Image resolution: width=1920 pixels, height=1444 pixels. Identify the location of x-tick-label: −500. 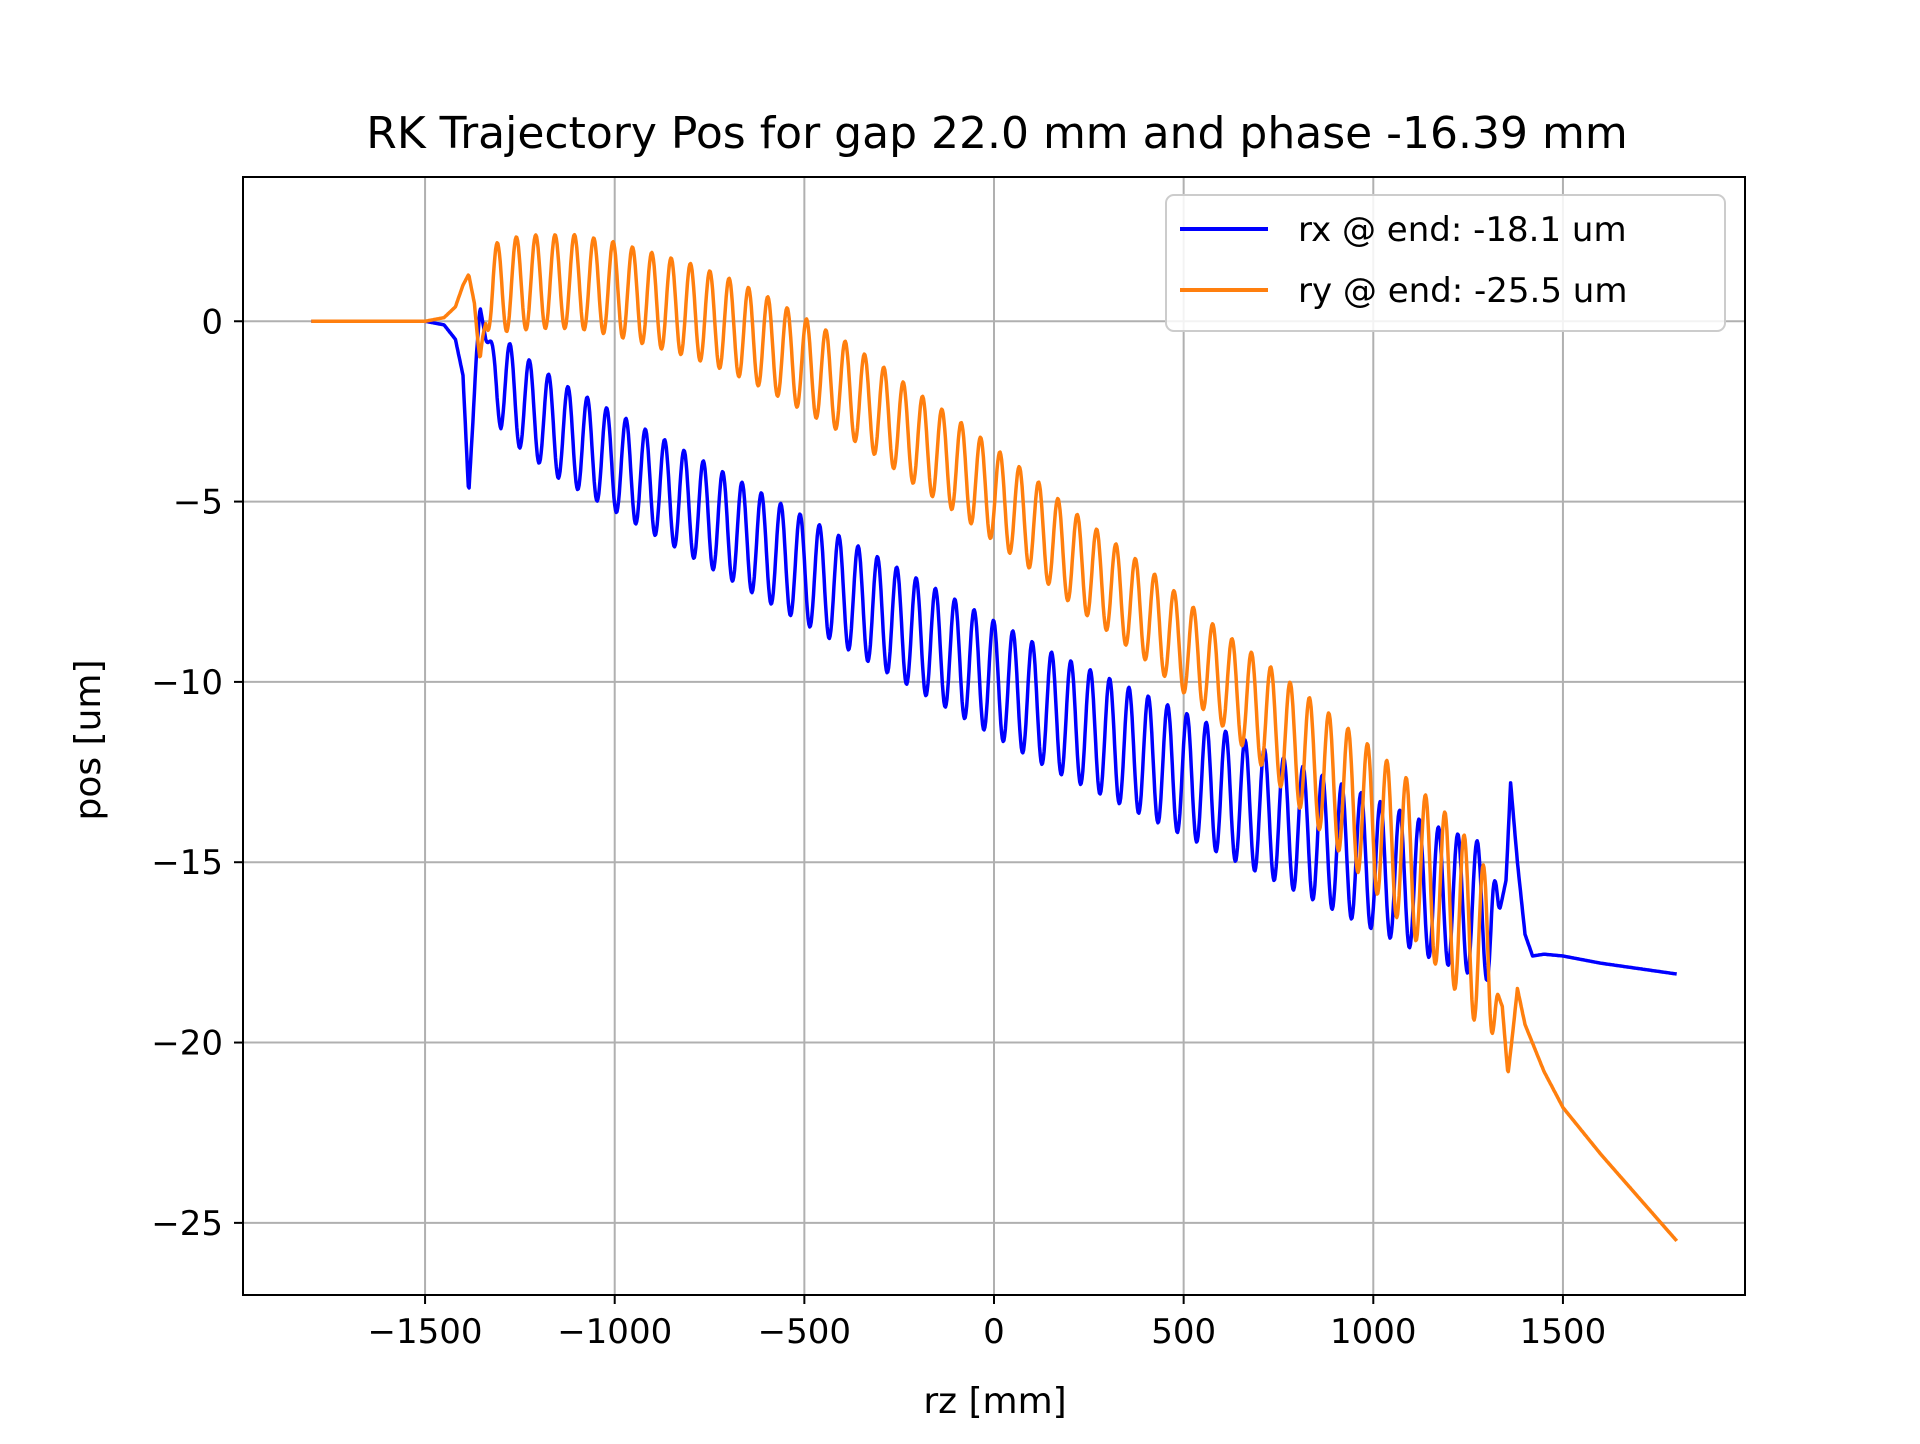
(804, 1332).